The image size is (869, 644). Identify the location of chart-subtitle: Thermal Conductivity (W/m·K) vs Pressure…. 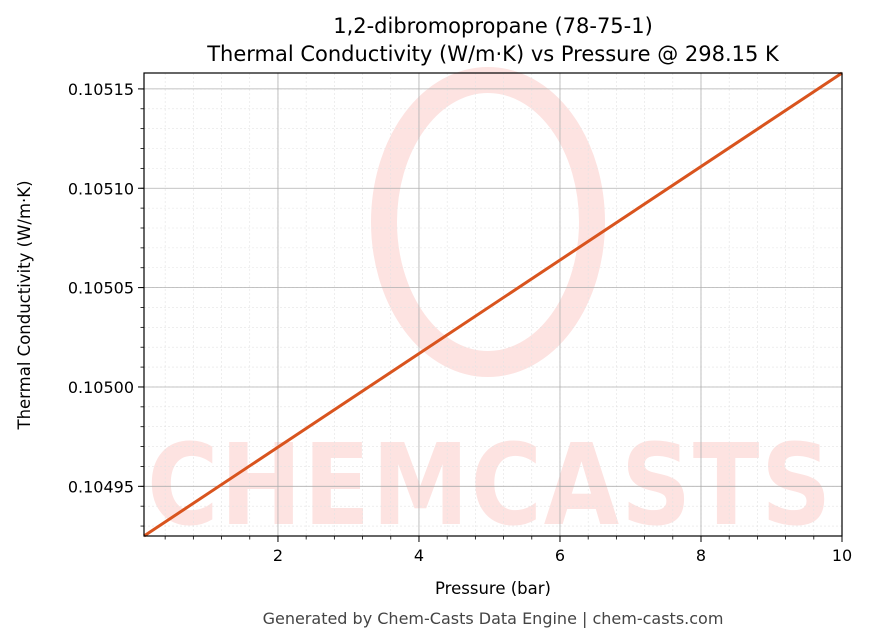
(493, 54).